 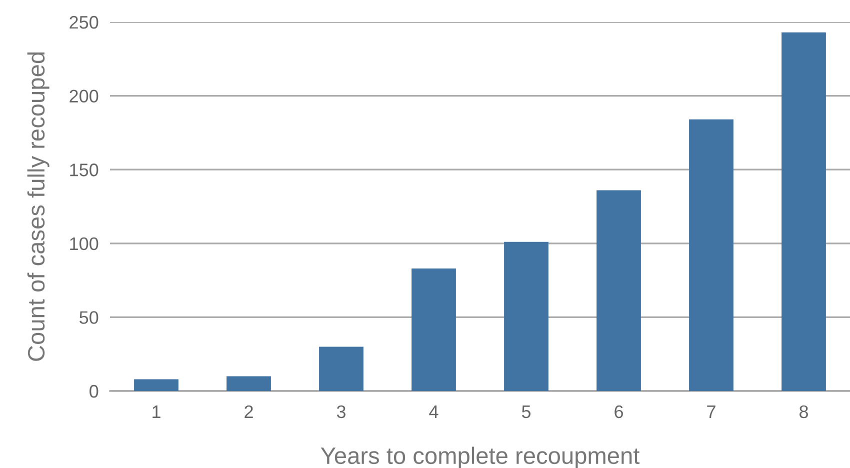 What do you see at coordinates (38, 206) in the screenshot?
I see `y-axis-title: Count of cases fully recouped` at bounding box center [38, 206].